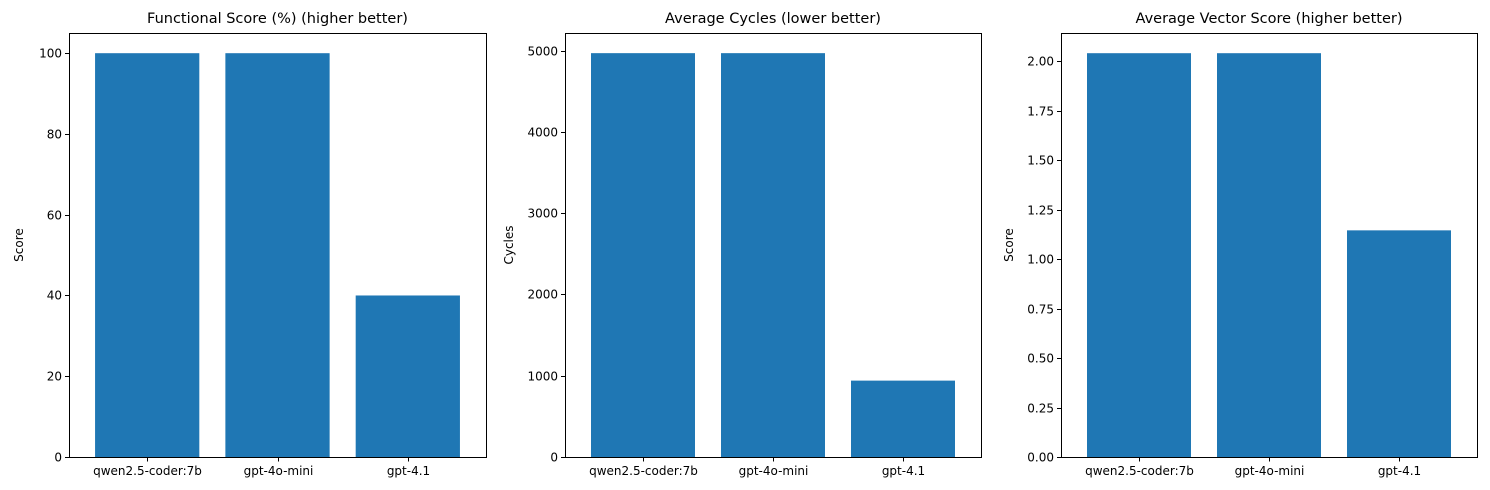 The width and height of the screenshot is (1490, 490). Describe the element at coordinates (54, 377) in the screenshot. I see `y-tick-label: 20` at that location.